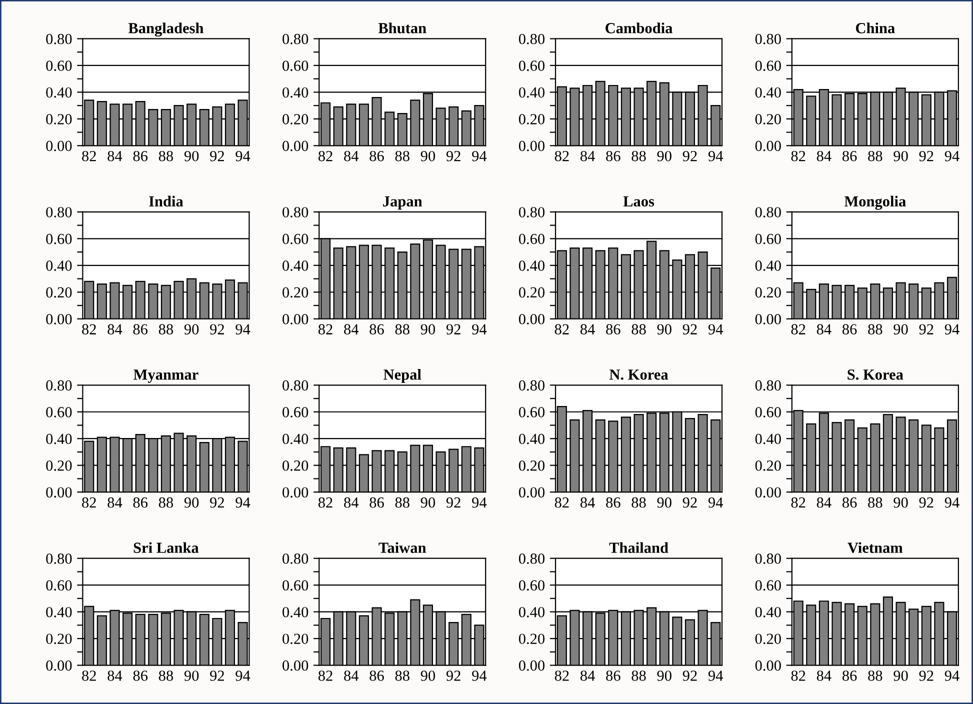 Image resolution: width=973 pixels, height=704 pixels. I want to click on chart-title: Vietnam, so click(875, 548).